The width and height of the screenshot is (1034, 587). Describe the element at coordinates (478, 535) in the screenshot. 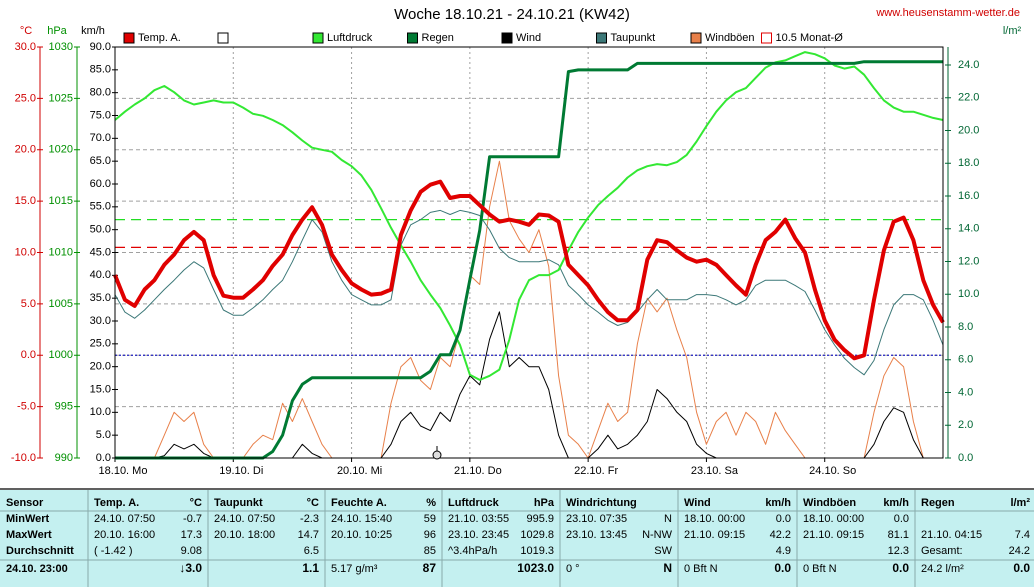

I see `table-cell: 23.10. 23:45` at that location.